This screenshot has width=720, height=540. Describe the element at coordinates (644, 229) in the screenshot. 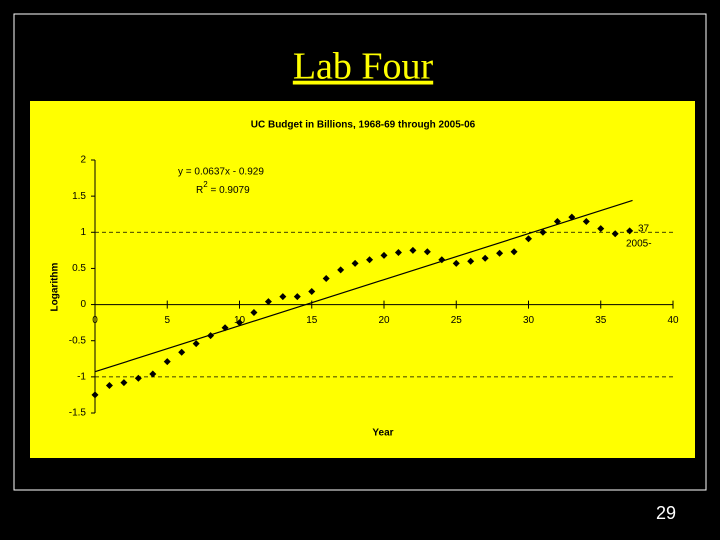

I see `annotation: 37` at that location.